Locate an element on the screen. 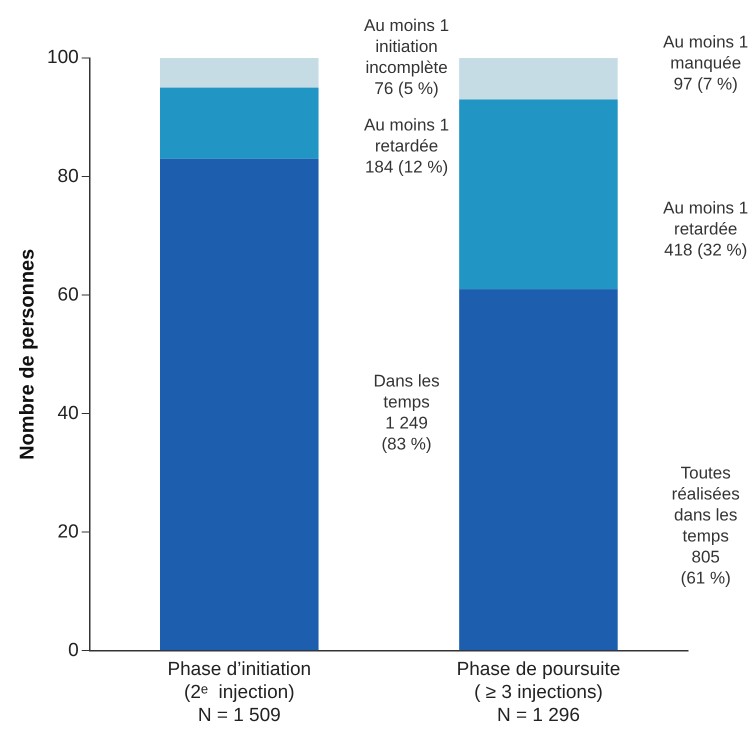  y-tick-label: 100 is located at coordinates (63, 57).